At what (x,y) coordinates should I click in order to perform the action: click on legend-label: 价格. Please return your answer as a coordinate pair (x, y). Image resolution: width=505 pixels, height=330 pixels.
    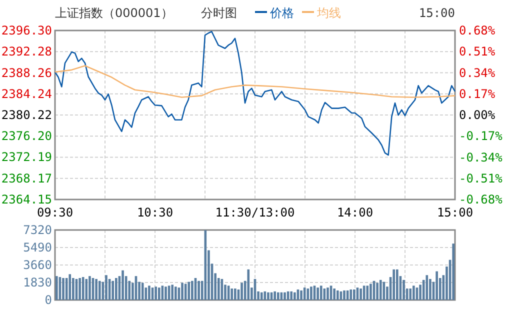
    Looking at the image, I should click on (281, 13).